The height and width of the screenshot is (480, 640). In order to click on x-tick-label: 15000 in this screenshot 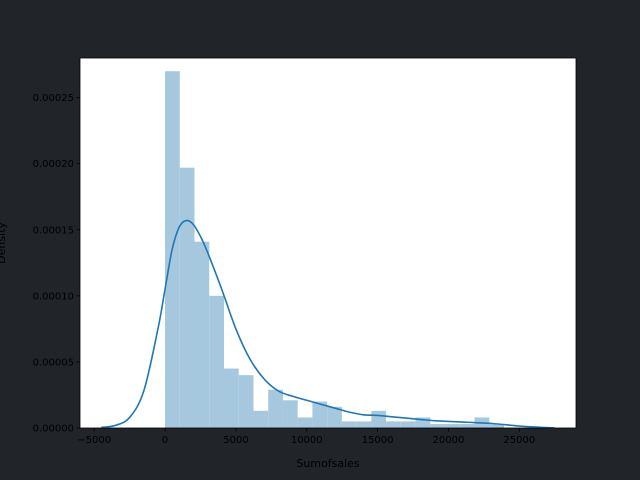, I will do `click(378, 440)`.